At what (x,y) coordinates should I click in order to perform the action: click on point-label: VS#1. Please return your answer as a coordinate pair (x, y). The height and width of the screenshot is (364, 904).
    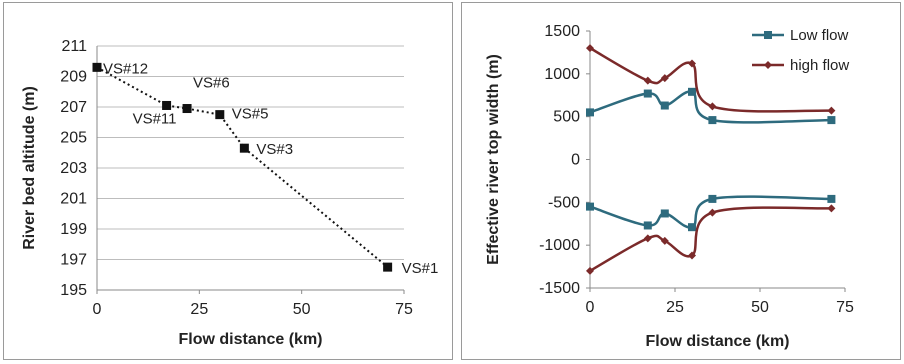
    Looking at the image, I should click on (420, 268).